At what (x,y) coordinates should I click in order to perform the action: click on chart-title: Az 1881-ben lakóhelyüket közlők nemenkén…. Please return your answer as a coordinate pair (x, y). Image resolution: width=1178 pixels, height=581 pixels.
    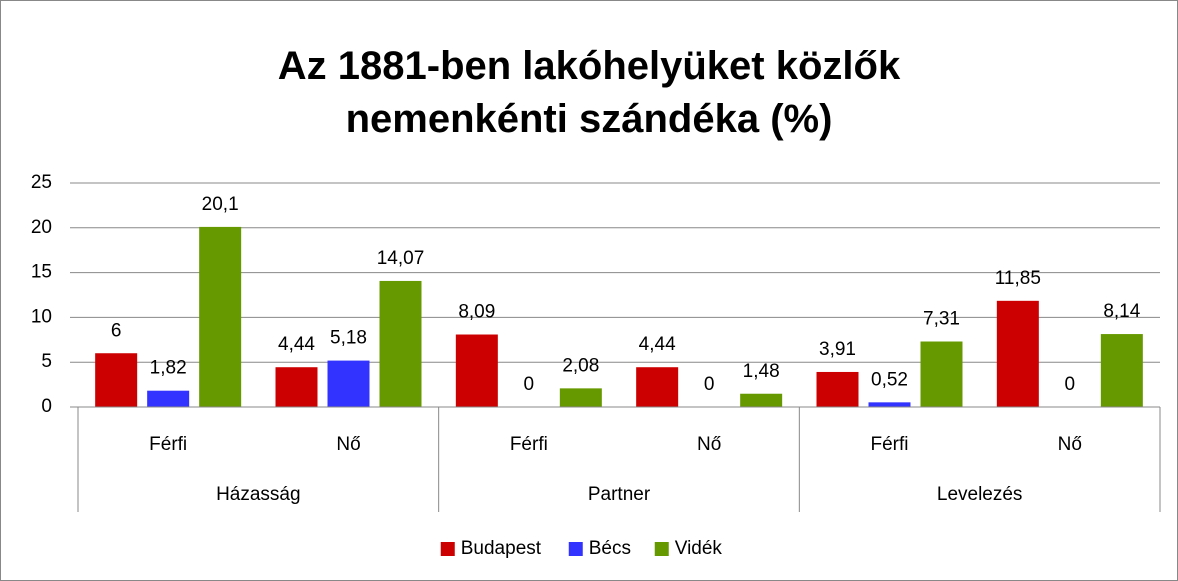
    Looking at the image, I should click on (589, 92).